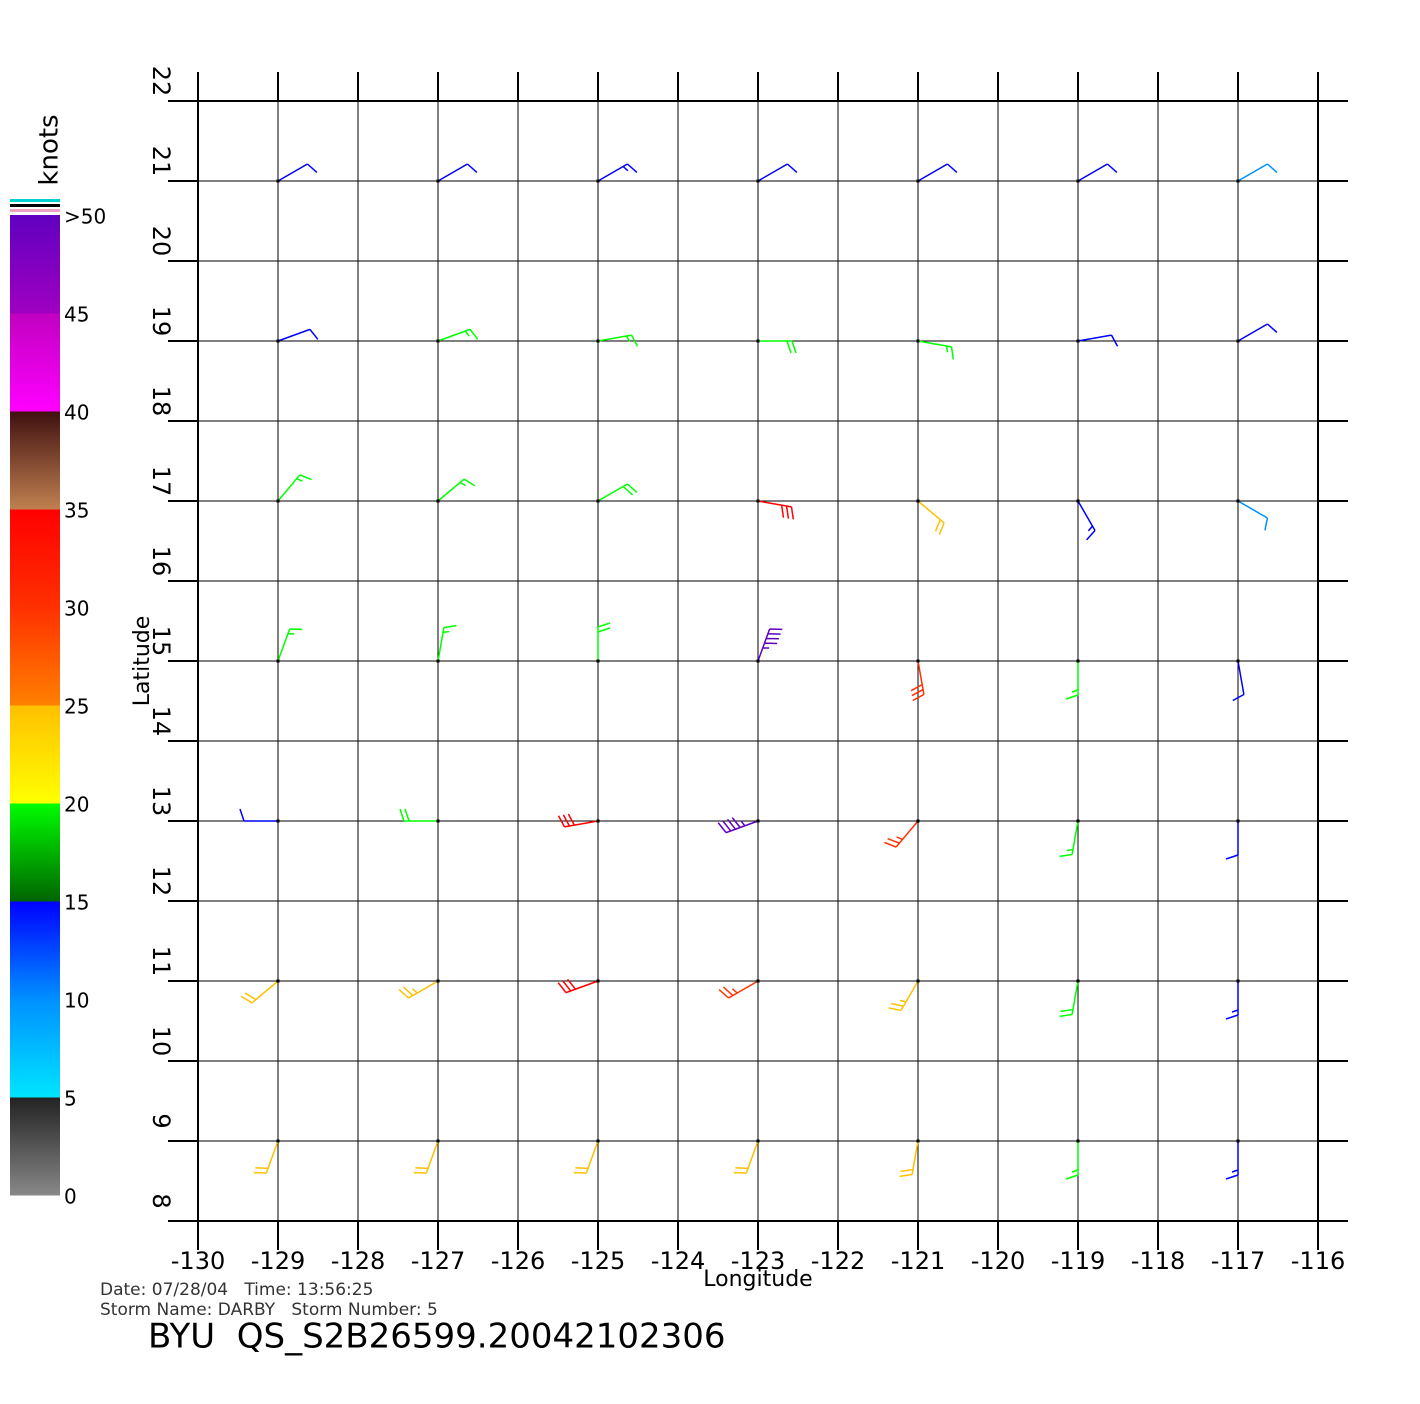  Describe the element at coordinates (358, 1261) in the screenshot. I see `x-tick-label: -128` at that location.